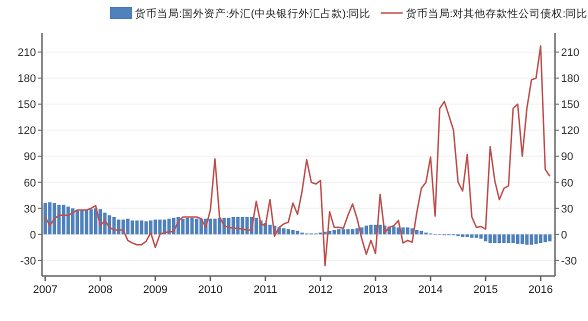 The image size is (588, 321). What do you see at coordinates (27, 79) in the screenshot?
I see `y-tick-label: 180` at bounding box center [27, 79].